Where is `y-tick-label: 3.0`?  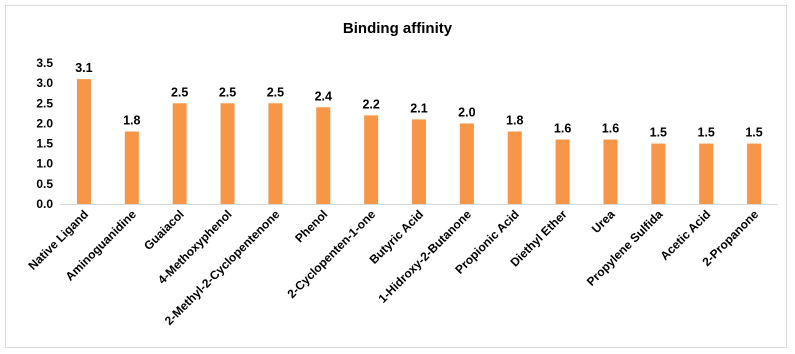
y-tick-label: 3.0 is located at coordinates (44, 83).